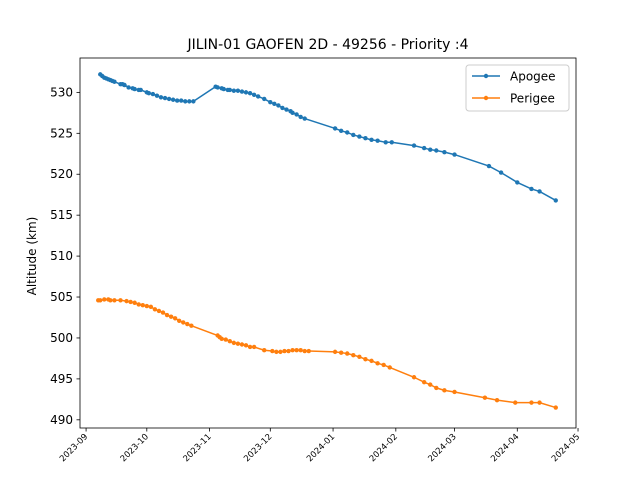 The image size is (640, 480). Describe the element at coordinates (61, 338) in the screenshot. I see `y-tick-label: 500` at that location.